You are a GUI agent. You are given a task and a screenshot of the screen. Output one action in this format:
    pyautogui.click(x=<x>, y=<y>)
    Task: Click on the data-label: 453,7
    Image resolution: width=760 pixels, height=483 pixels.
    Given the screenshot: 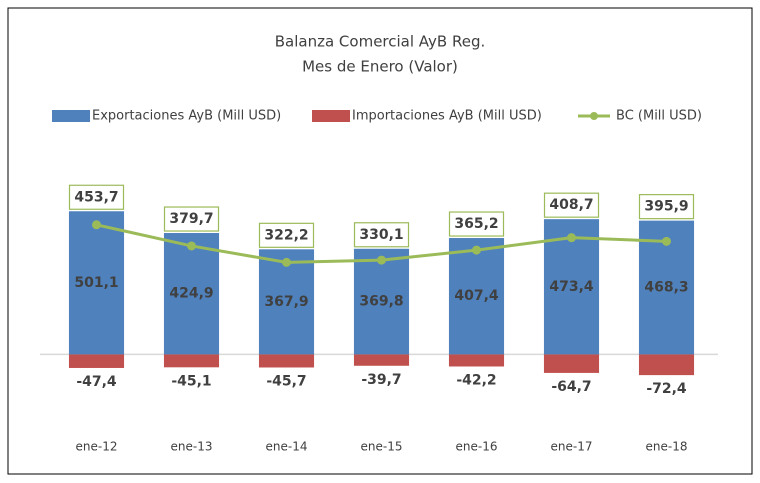 What is the action you would take?
    pyautogui.click(x=96, y=197)
    